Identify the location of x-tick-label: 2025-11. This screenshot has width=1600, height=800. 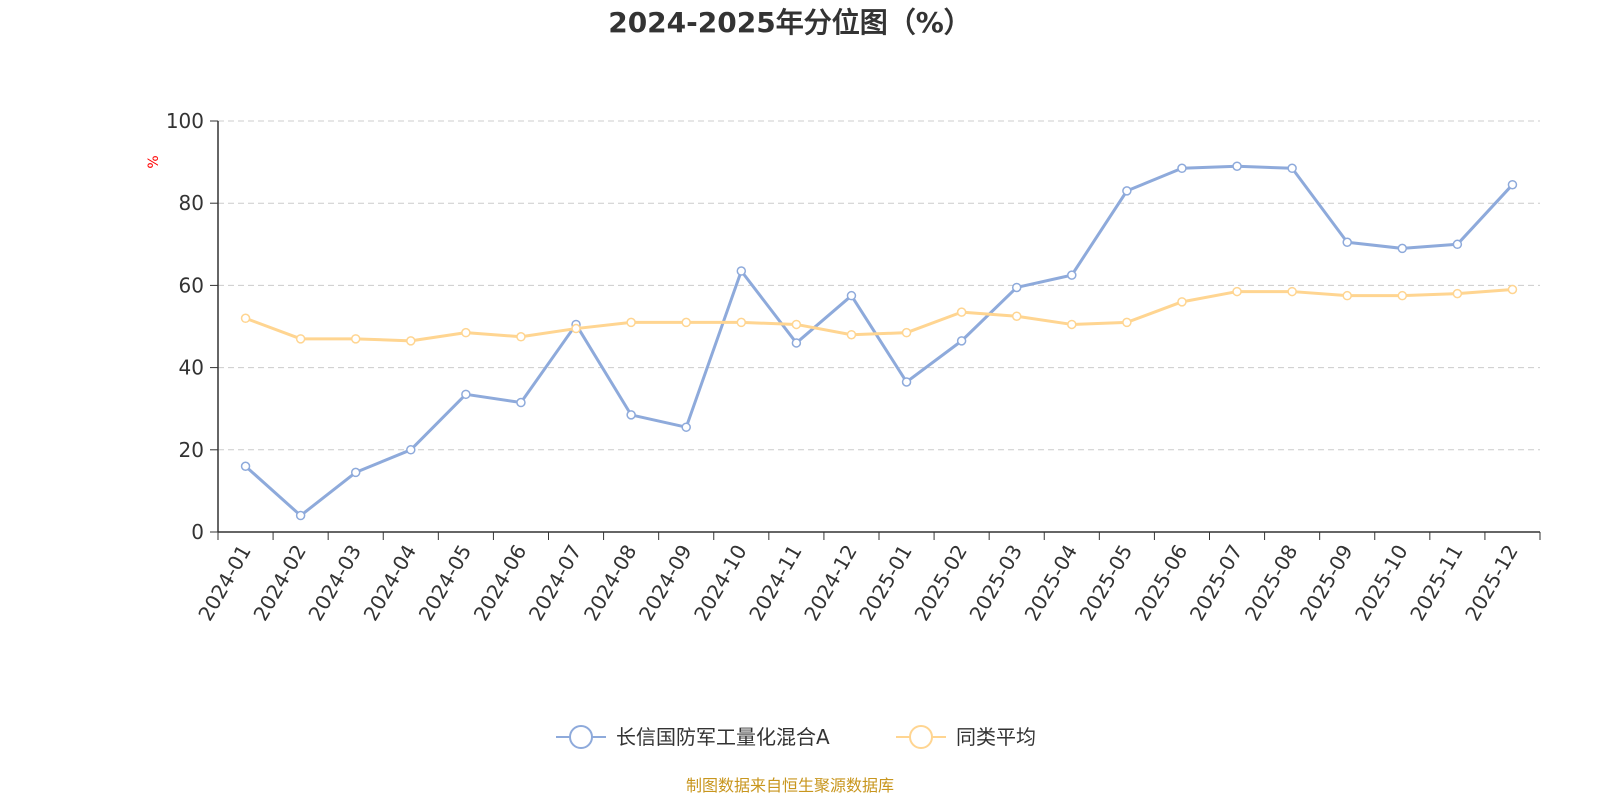
(1436, 583).